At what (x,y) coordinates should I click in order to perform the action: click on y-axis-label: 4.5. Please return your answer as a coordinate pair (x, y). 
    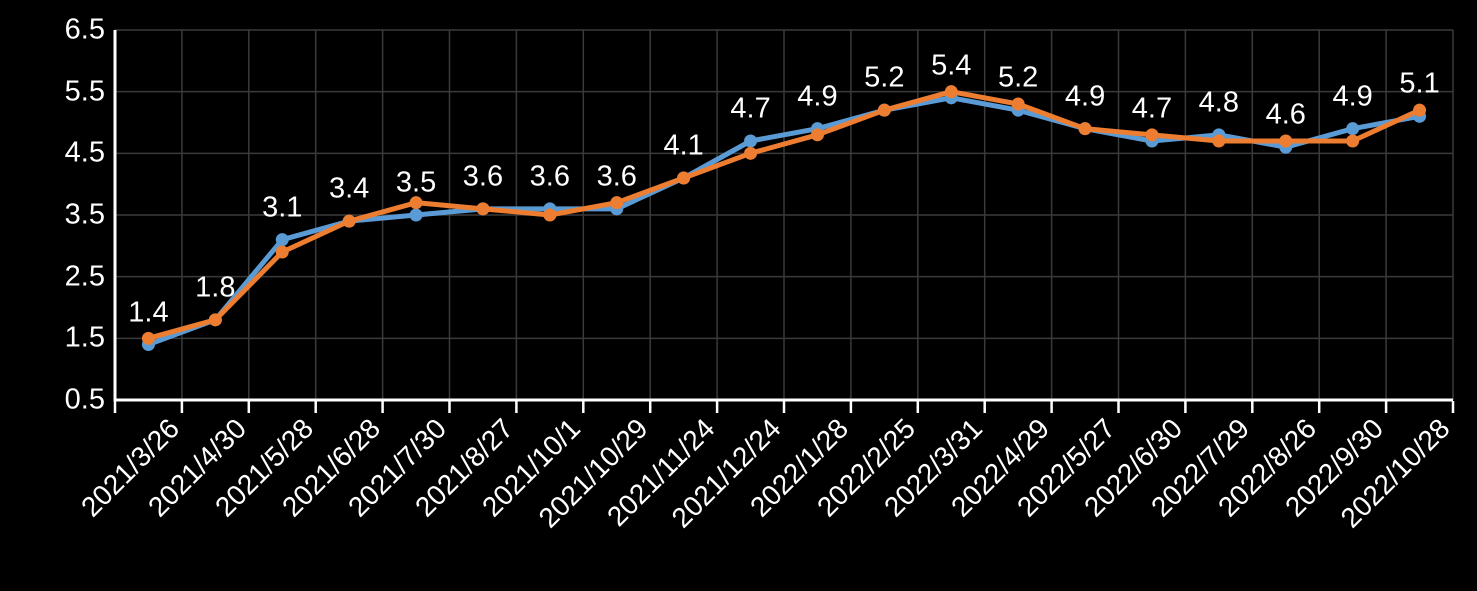
    Looking at the image, I should click on (84, 152).